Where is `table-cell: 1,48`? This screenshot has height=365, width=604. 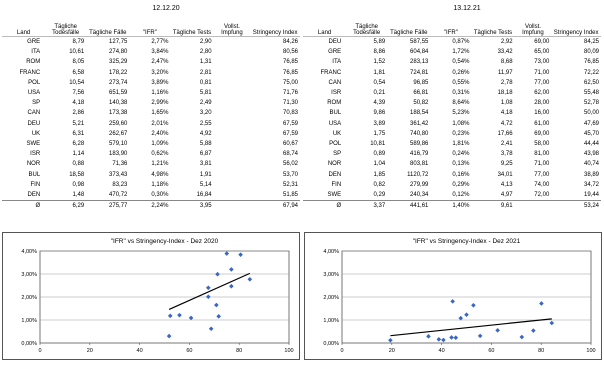 table-cell: 1,48 is located at coordinates (78, 194).